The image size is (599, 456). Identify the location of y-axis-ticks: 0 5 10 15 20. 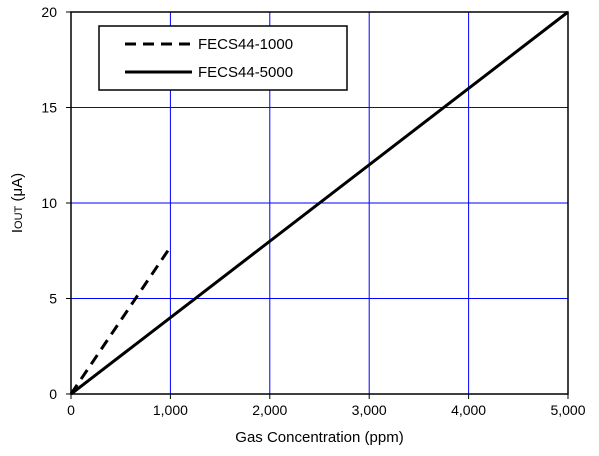
(56, 203).